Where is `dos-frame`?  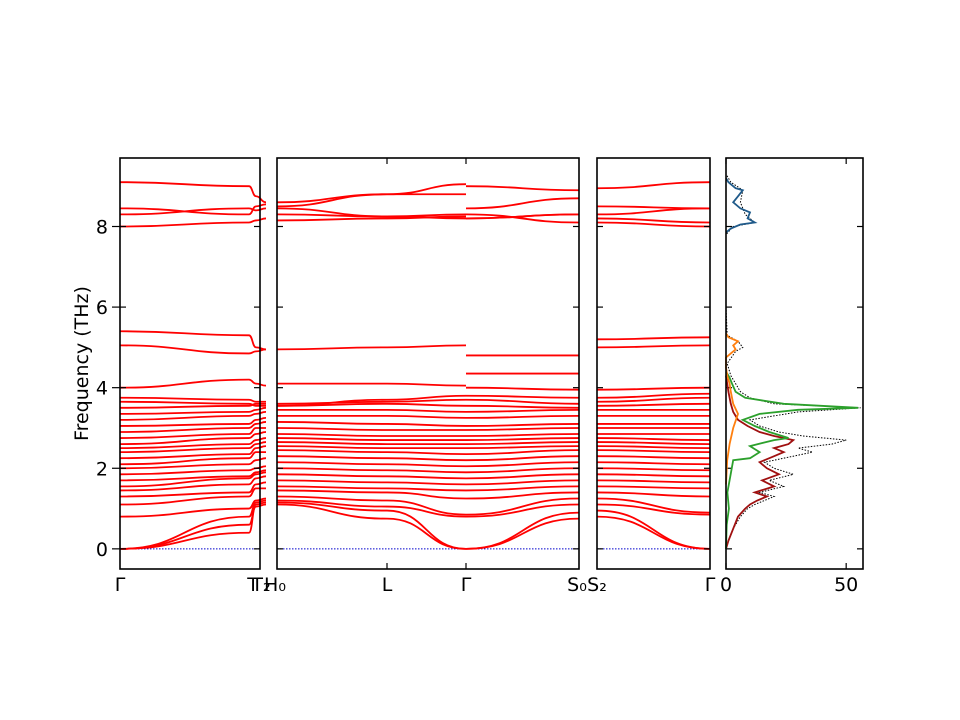 dos-frame is located at coordinates (794, 363).